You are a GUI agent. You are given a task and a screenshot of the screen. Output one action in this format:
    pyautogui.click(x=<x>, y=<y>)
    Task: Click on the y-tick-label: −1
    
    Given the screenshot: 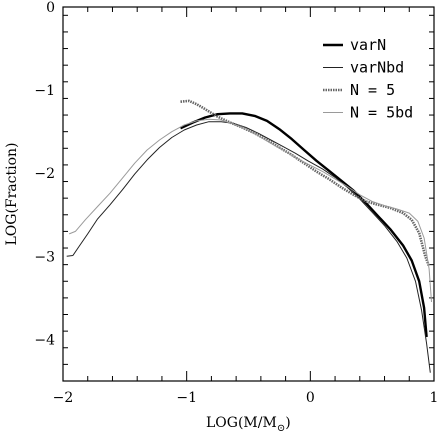 What is the action you would take?
    pyautogui.click(x=44, y=91)
    